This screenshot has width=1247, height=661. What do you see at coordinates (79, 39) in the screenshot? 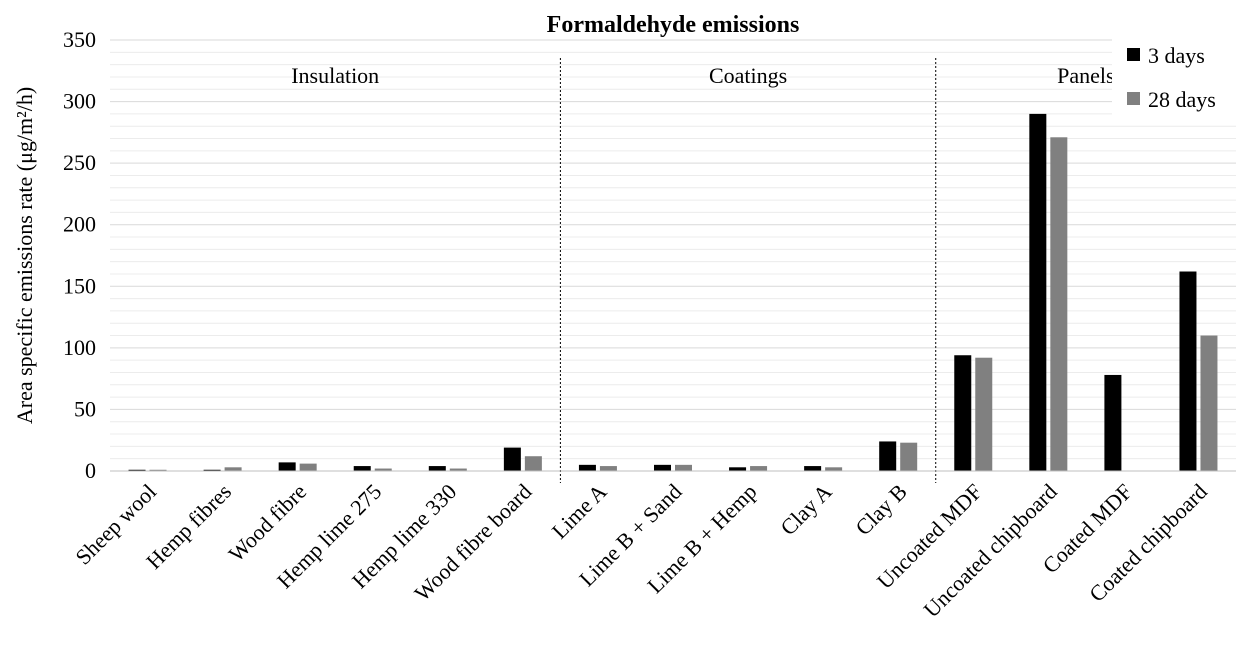
I see `y-tick-label: 350` at bounding box center [79, 39].